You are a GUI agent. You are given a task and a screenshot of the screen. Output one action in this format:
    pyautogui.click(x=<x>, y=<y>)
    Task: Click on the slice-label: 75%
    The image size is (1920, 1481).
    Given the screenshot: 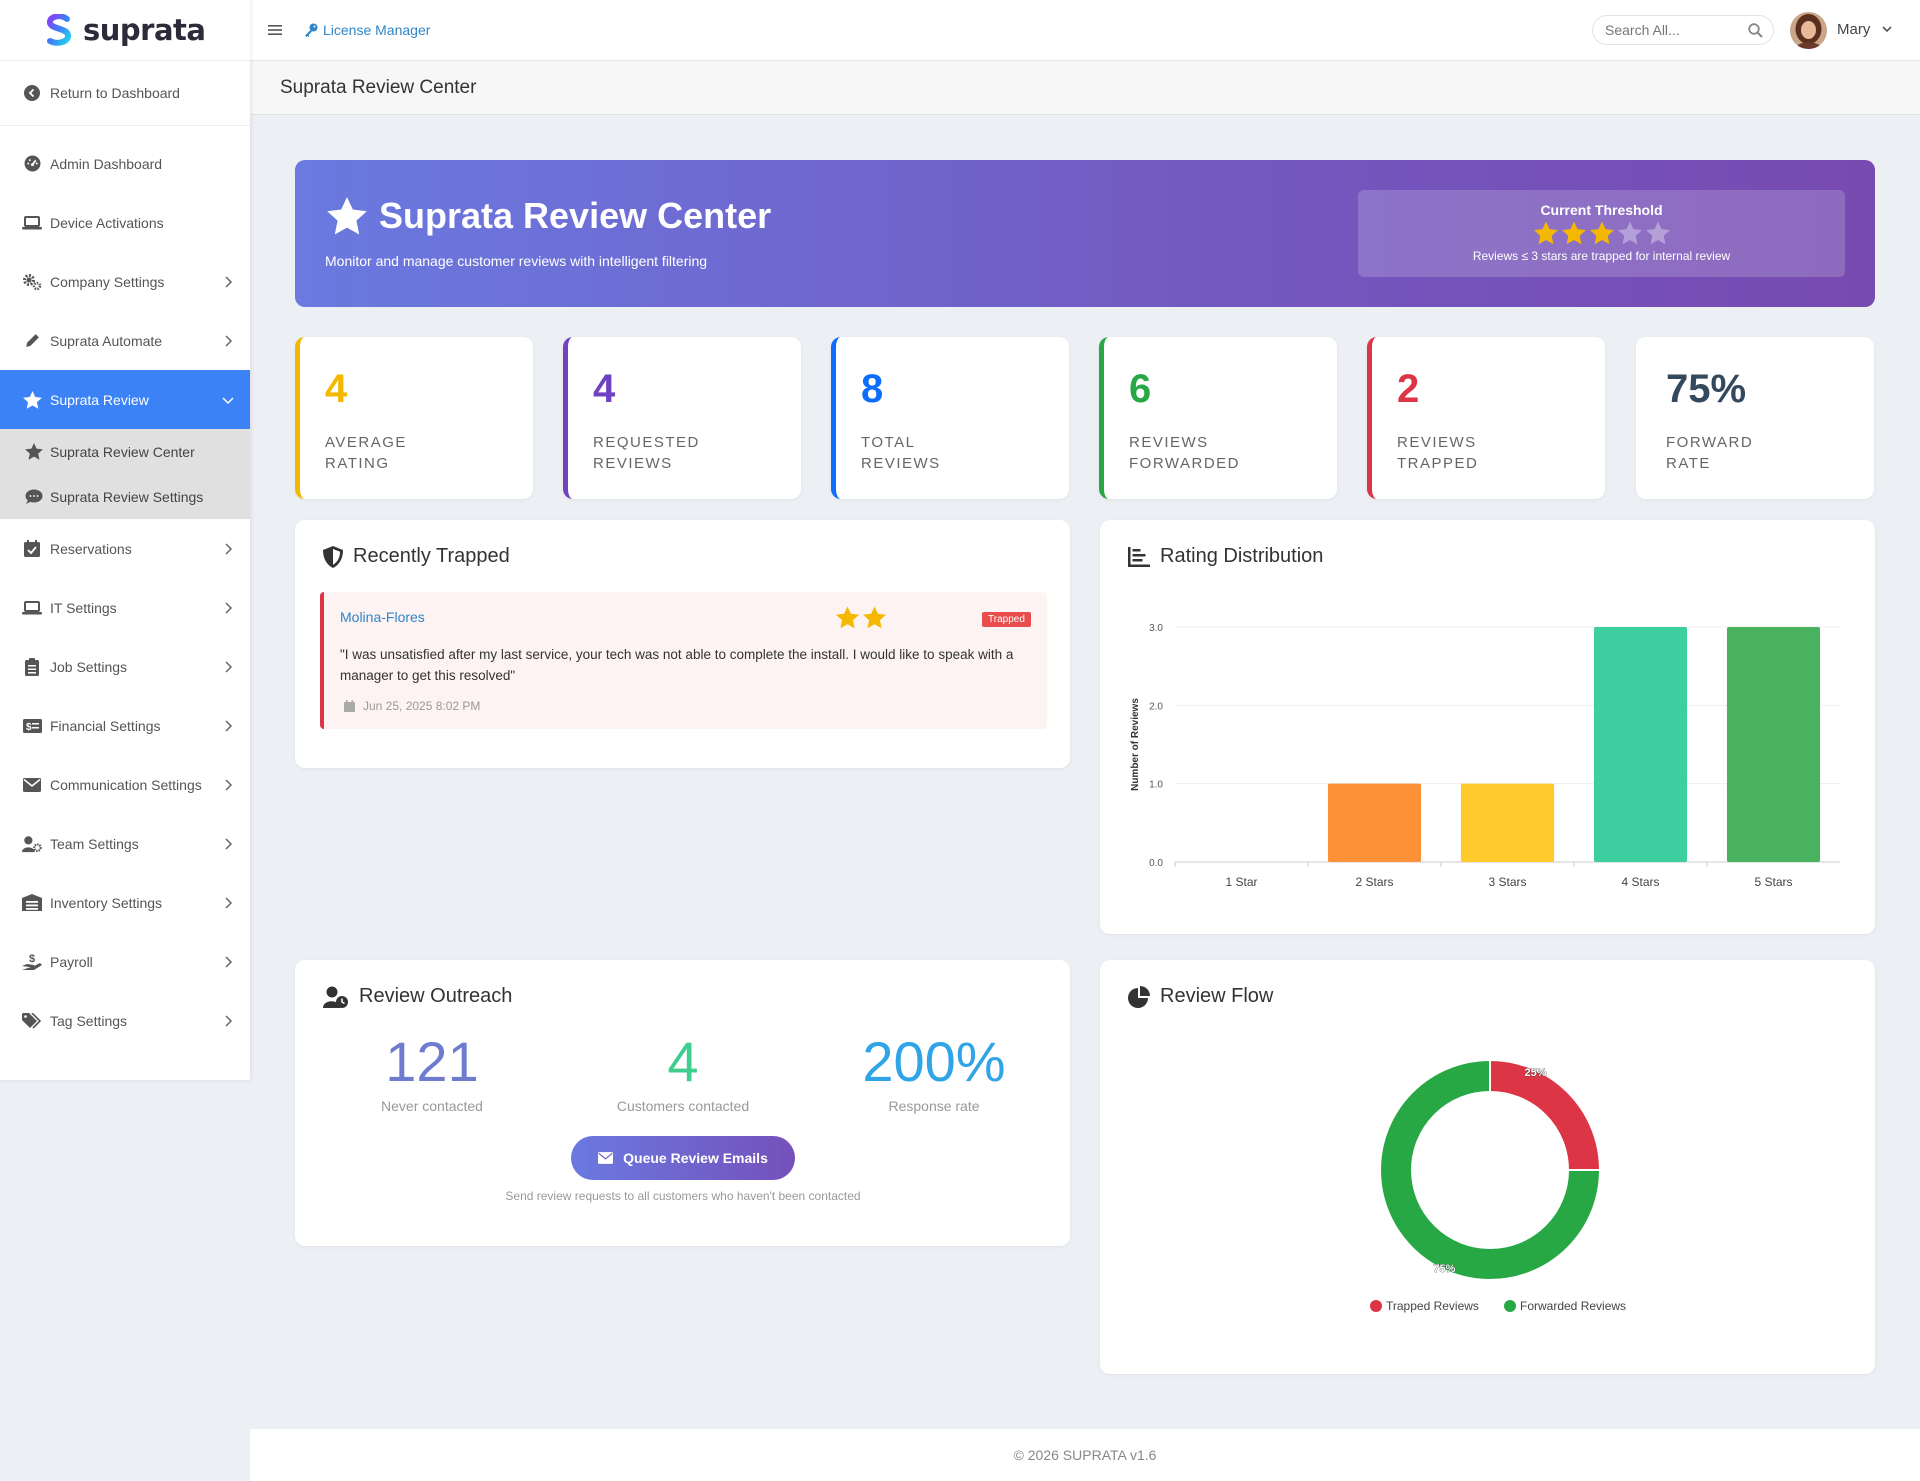 What is the action you would take?
    pyautogui.click(x=1444, y=1269)
    